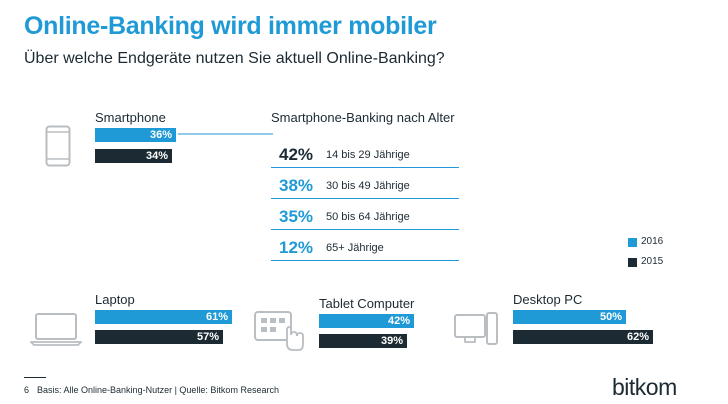 Image resolution: width=728 pixels, height=404 pixels. Describe the element at coordinates (156, 156) in the screenshot. I see `bar-label: 34%` at that location.